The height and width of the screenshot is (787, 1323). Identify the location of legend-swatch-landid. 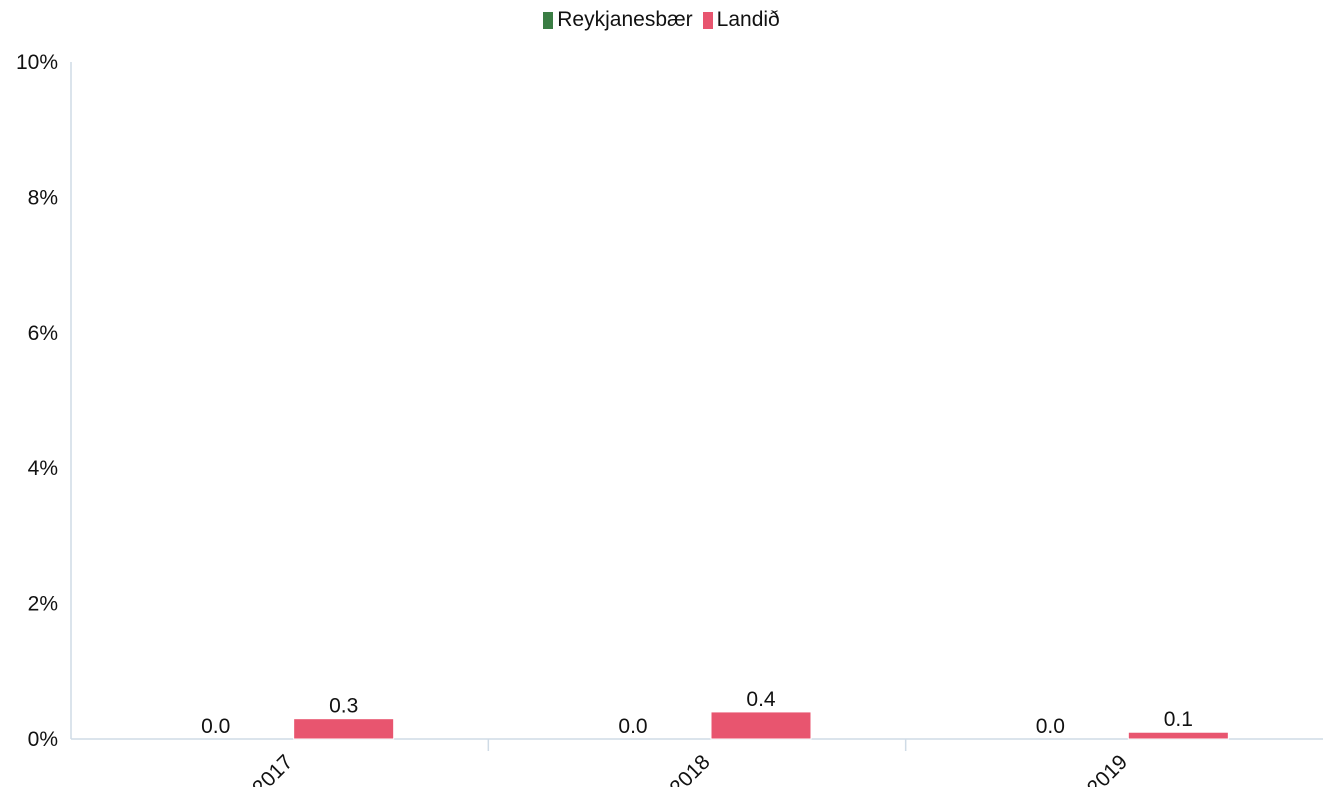
(707, 20).